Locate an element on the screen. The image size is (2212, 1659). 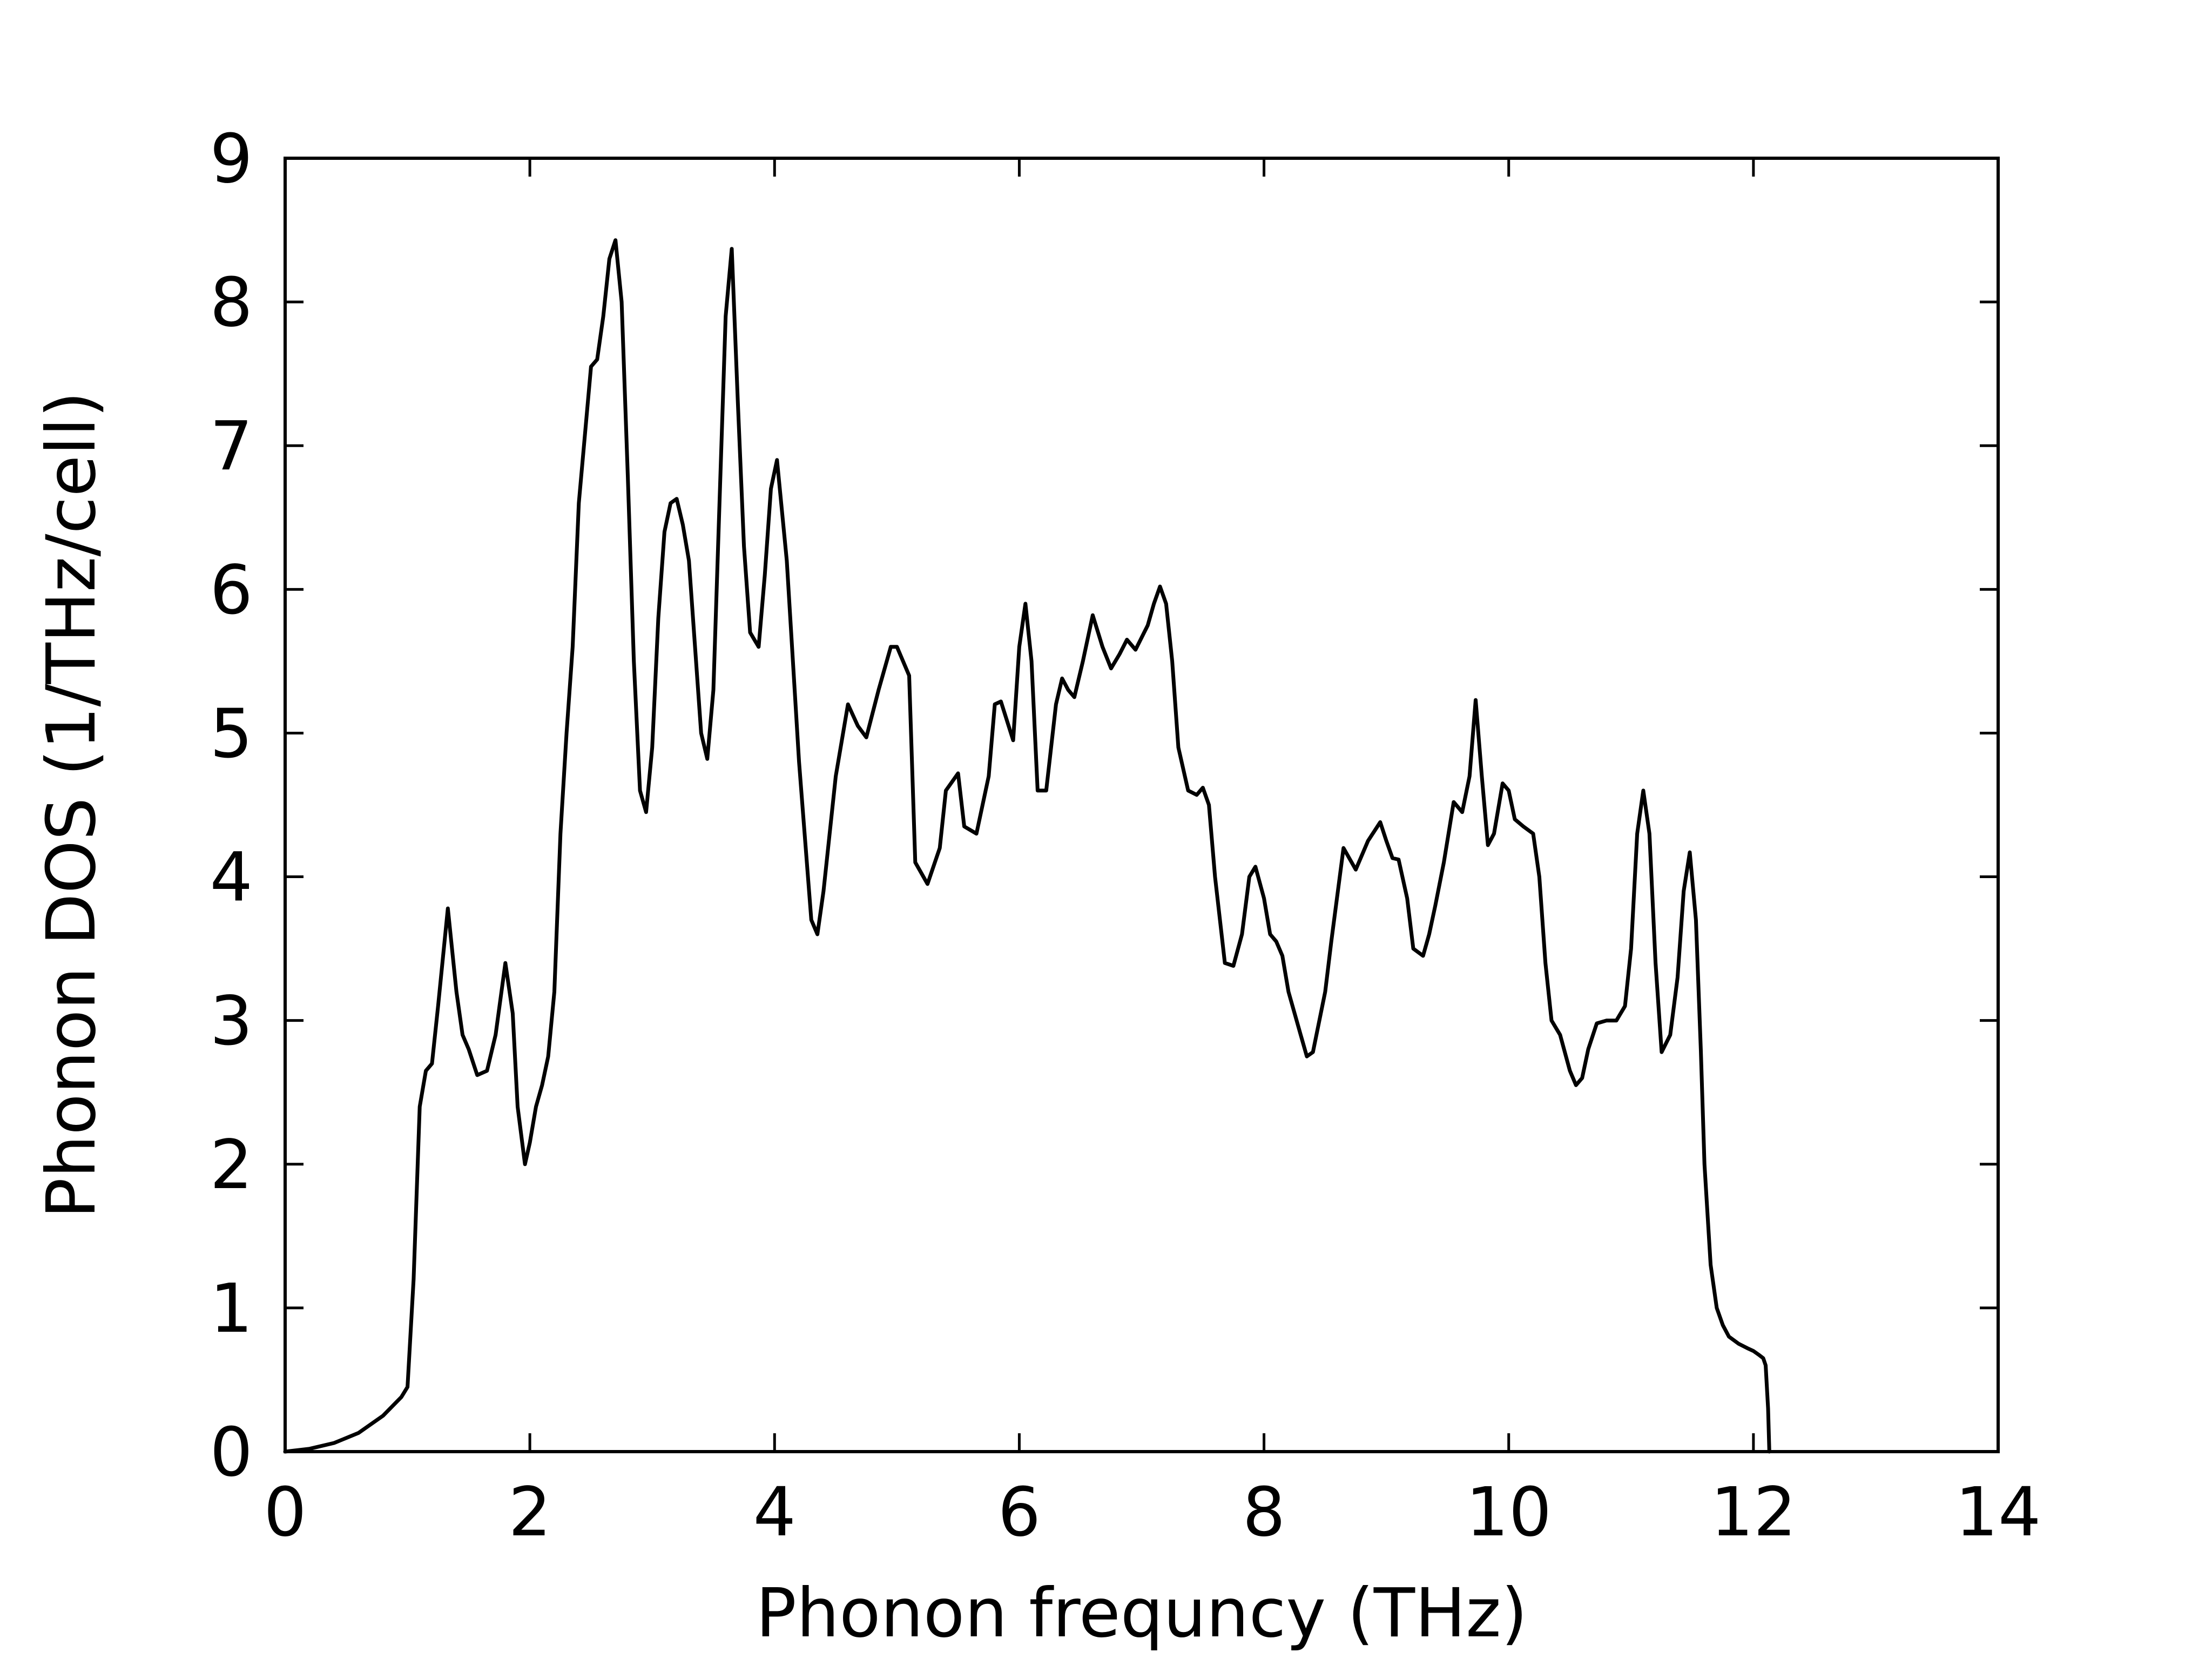
y-tick-label: 6 is located at coordinates (231, 590).